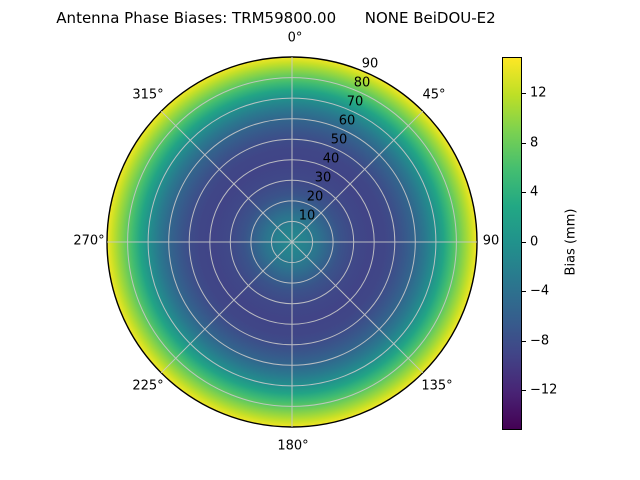  Describe the element at coordinates (512, 243) in the screenshot. I see `colorbar` at that location.